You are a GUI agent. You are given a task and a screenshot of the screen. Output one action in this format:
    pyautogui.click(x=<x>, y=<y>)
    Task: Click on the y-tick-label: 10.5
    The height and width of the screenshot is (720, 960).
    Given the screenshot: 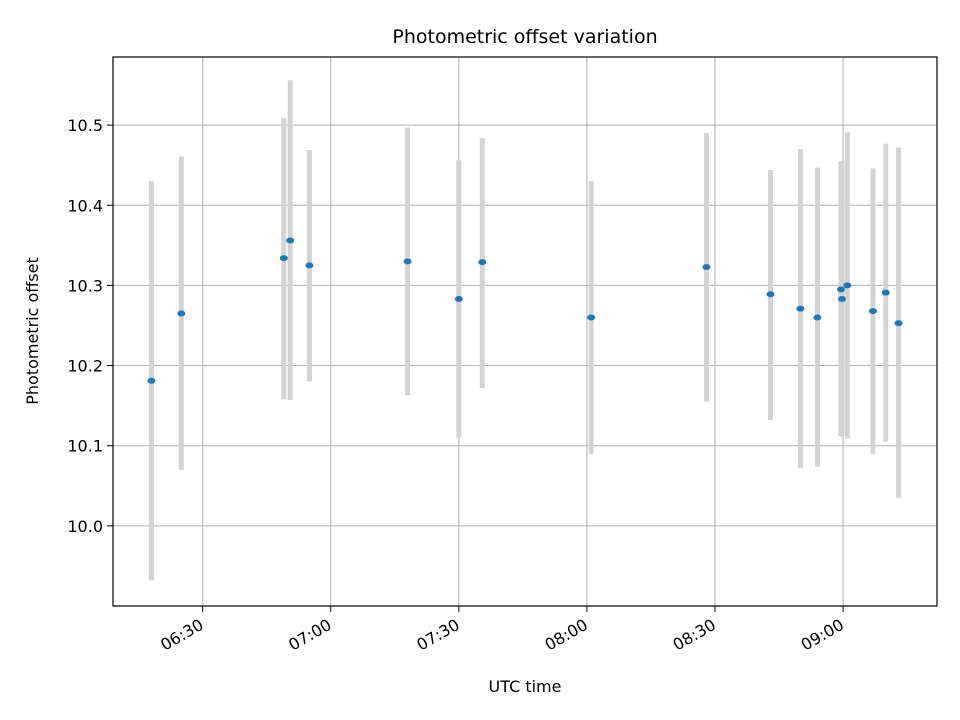 What is the action you would take?
    pyautogui.click(x=85, y=125)
    